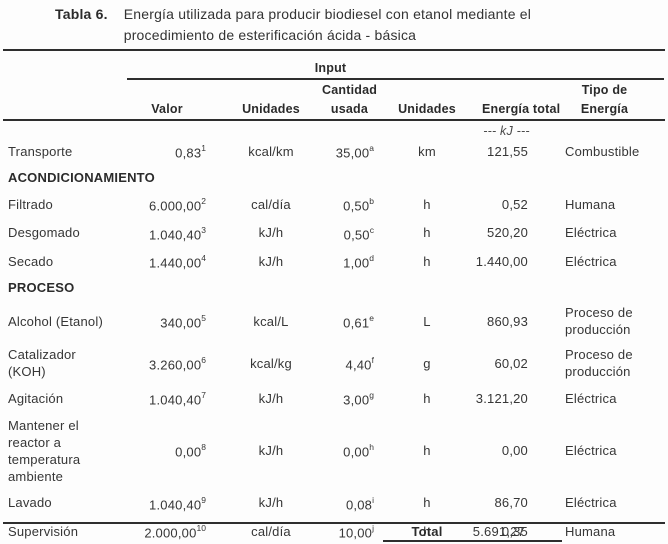 This screenshot has height=544, width=668. What do you see at coordinates (358, 365) in the screenshot?
I see `cantidad-value: 4,40` at bounding box center [358, 365].